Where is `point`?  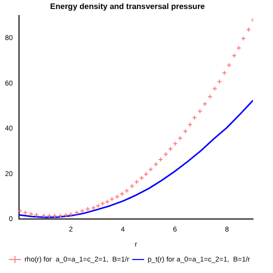
point is located at coordinates (20, 211).